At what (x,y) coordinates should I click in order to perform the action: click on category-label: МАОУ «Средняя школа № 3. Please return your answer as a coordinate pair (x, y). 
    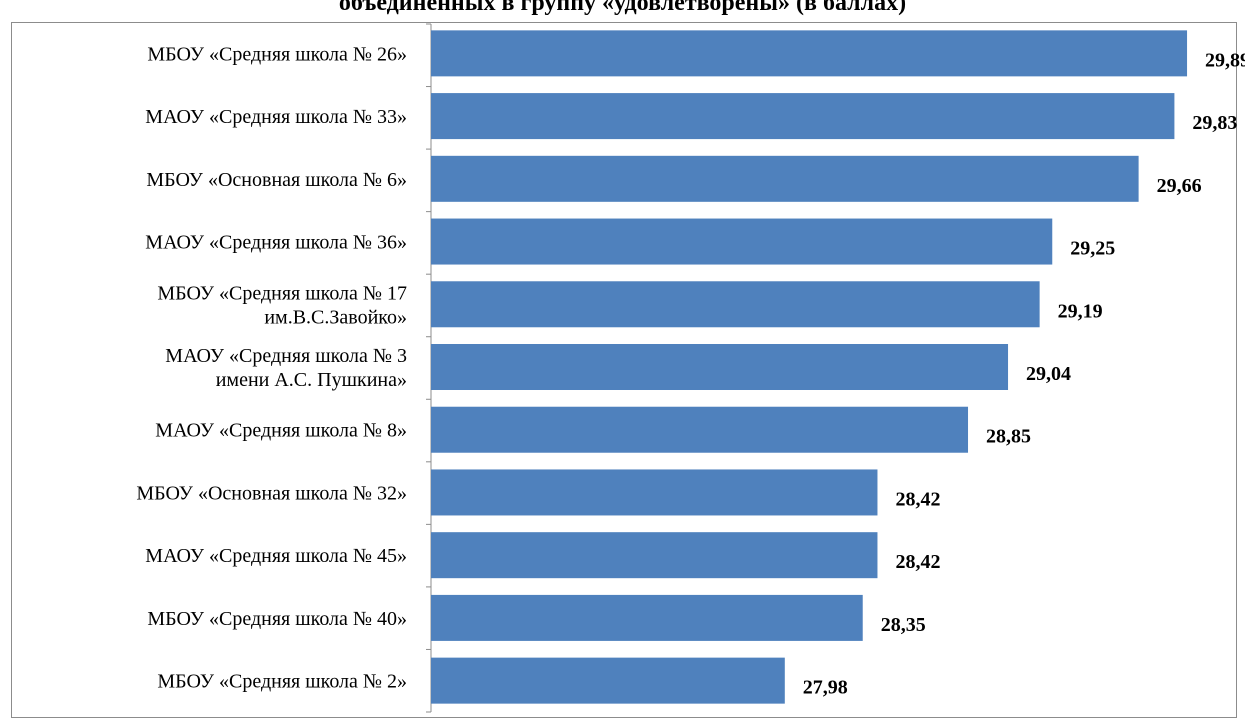
    Looking at the image, I should click on (286, 356).